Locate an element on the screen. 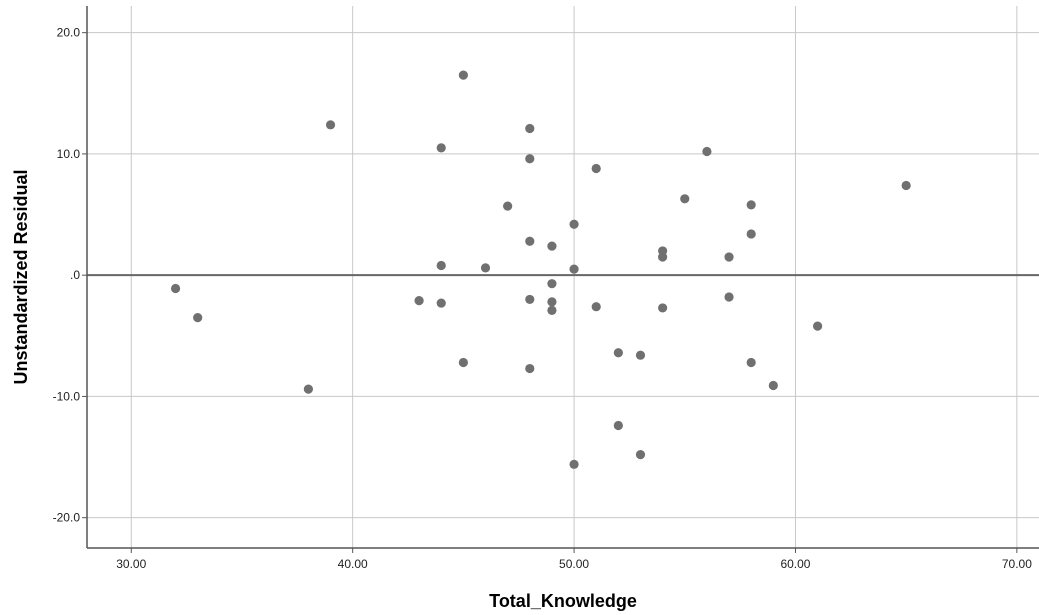  x-axis-title: Total_Knowledge is located at coordinates (563, 601).